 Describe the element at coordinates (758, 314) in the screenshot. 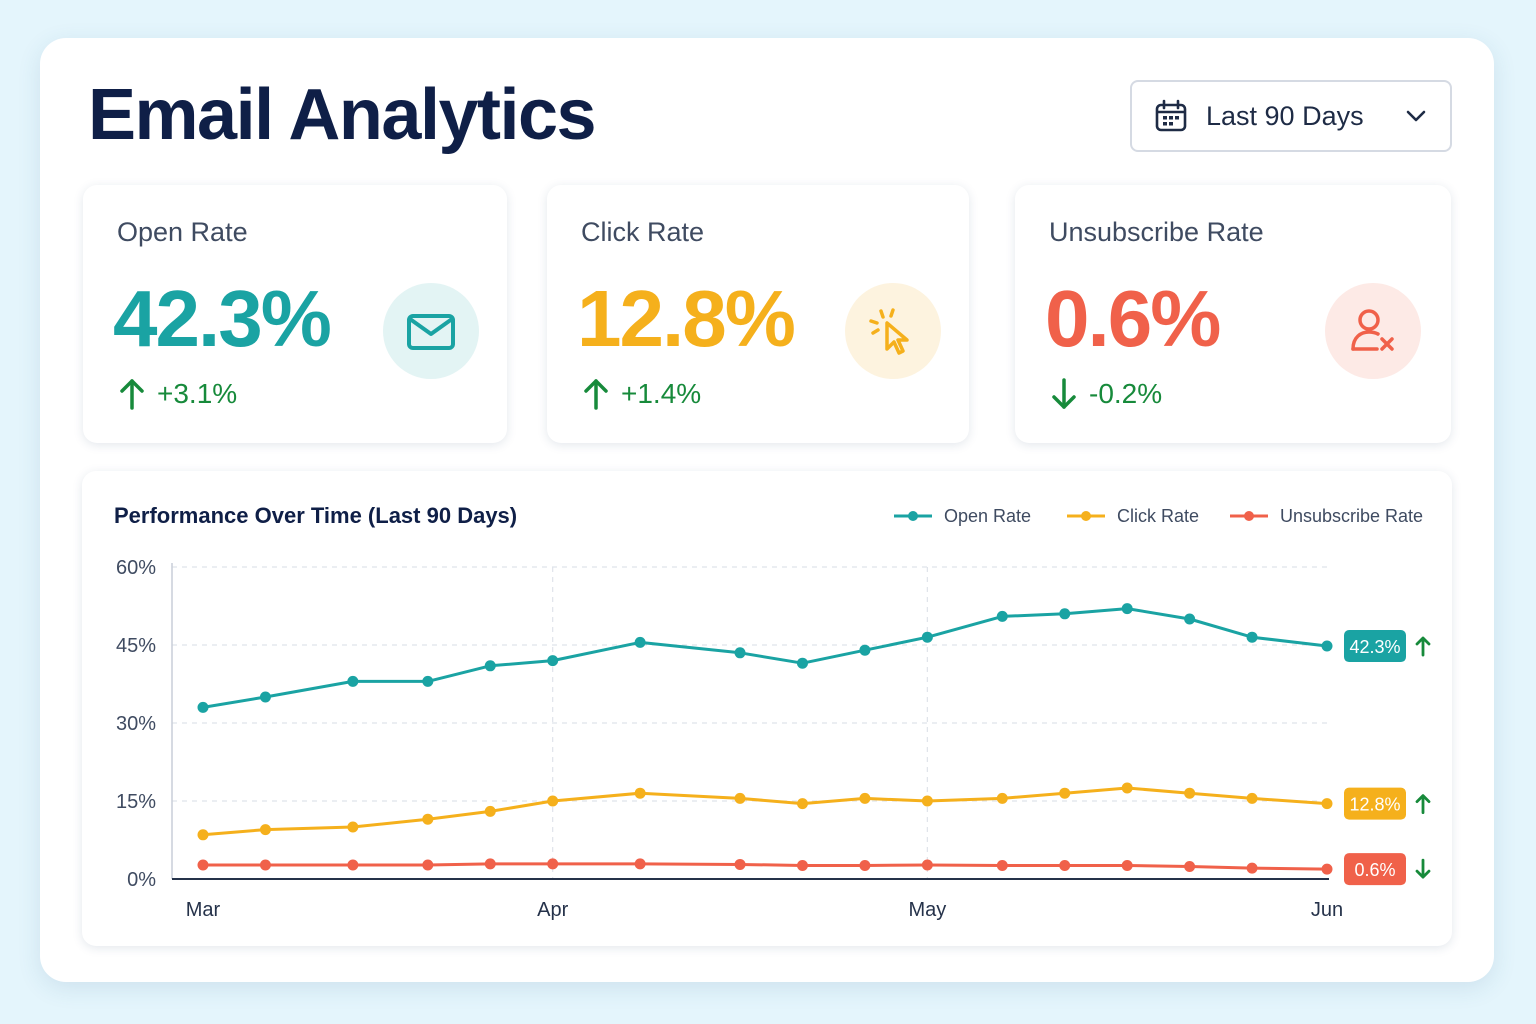

I see `kpi-card-click-rate: Click Rate 12.8% +1.4%` at that location.